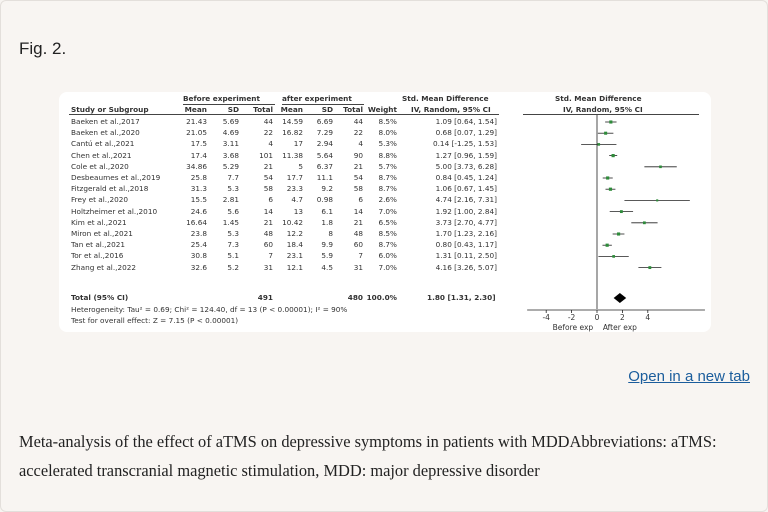 This screenshot has height=512, width=768. Describe the element at coordinates (110, 109) in the screenshot. I see `col-study: Study or Subgroup` at that location.